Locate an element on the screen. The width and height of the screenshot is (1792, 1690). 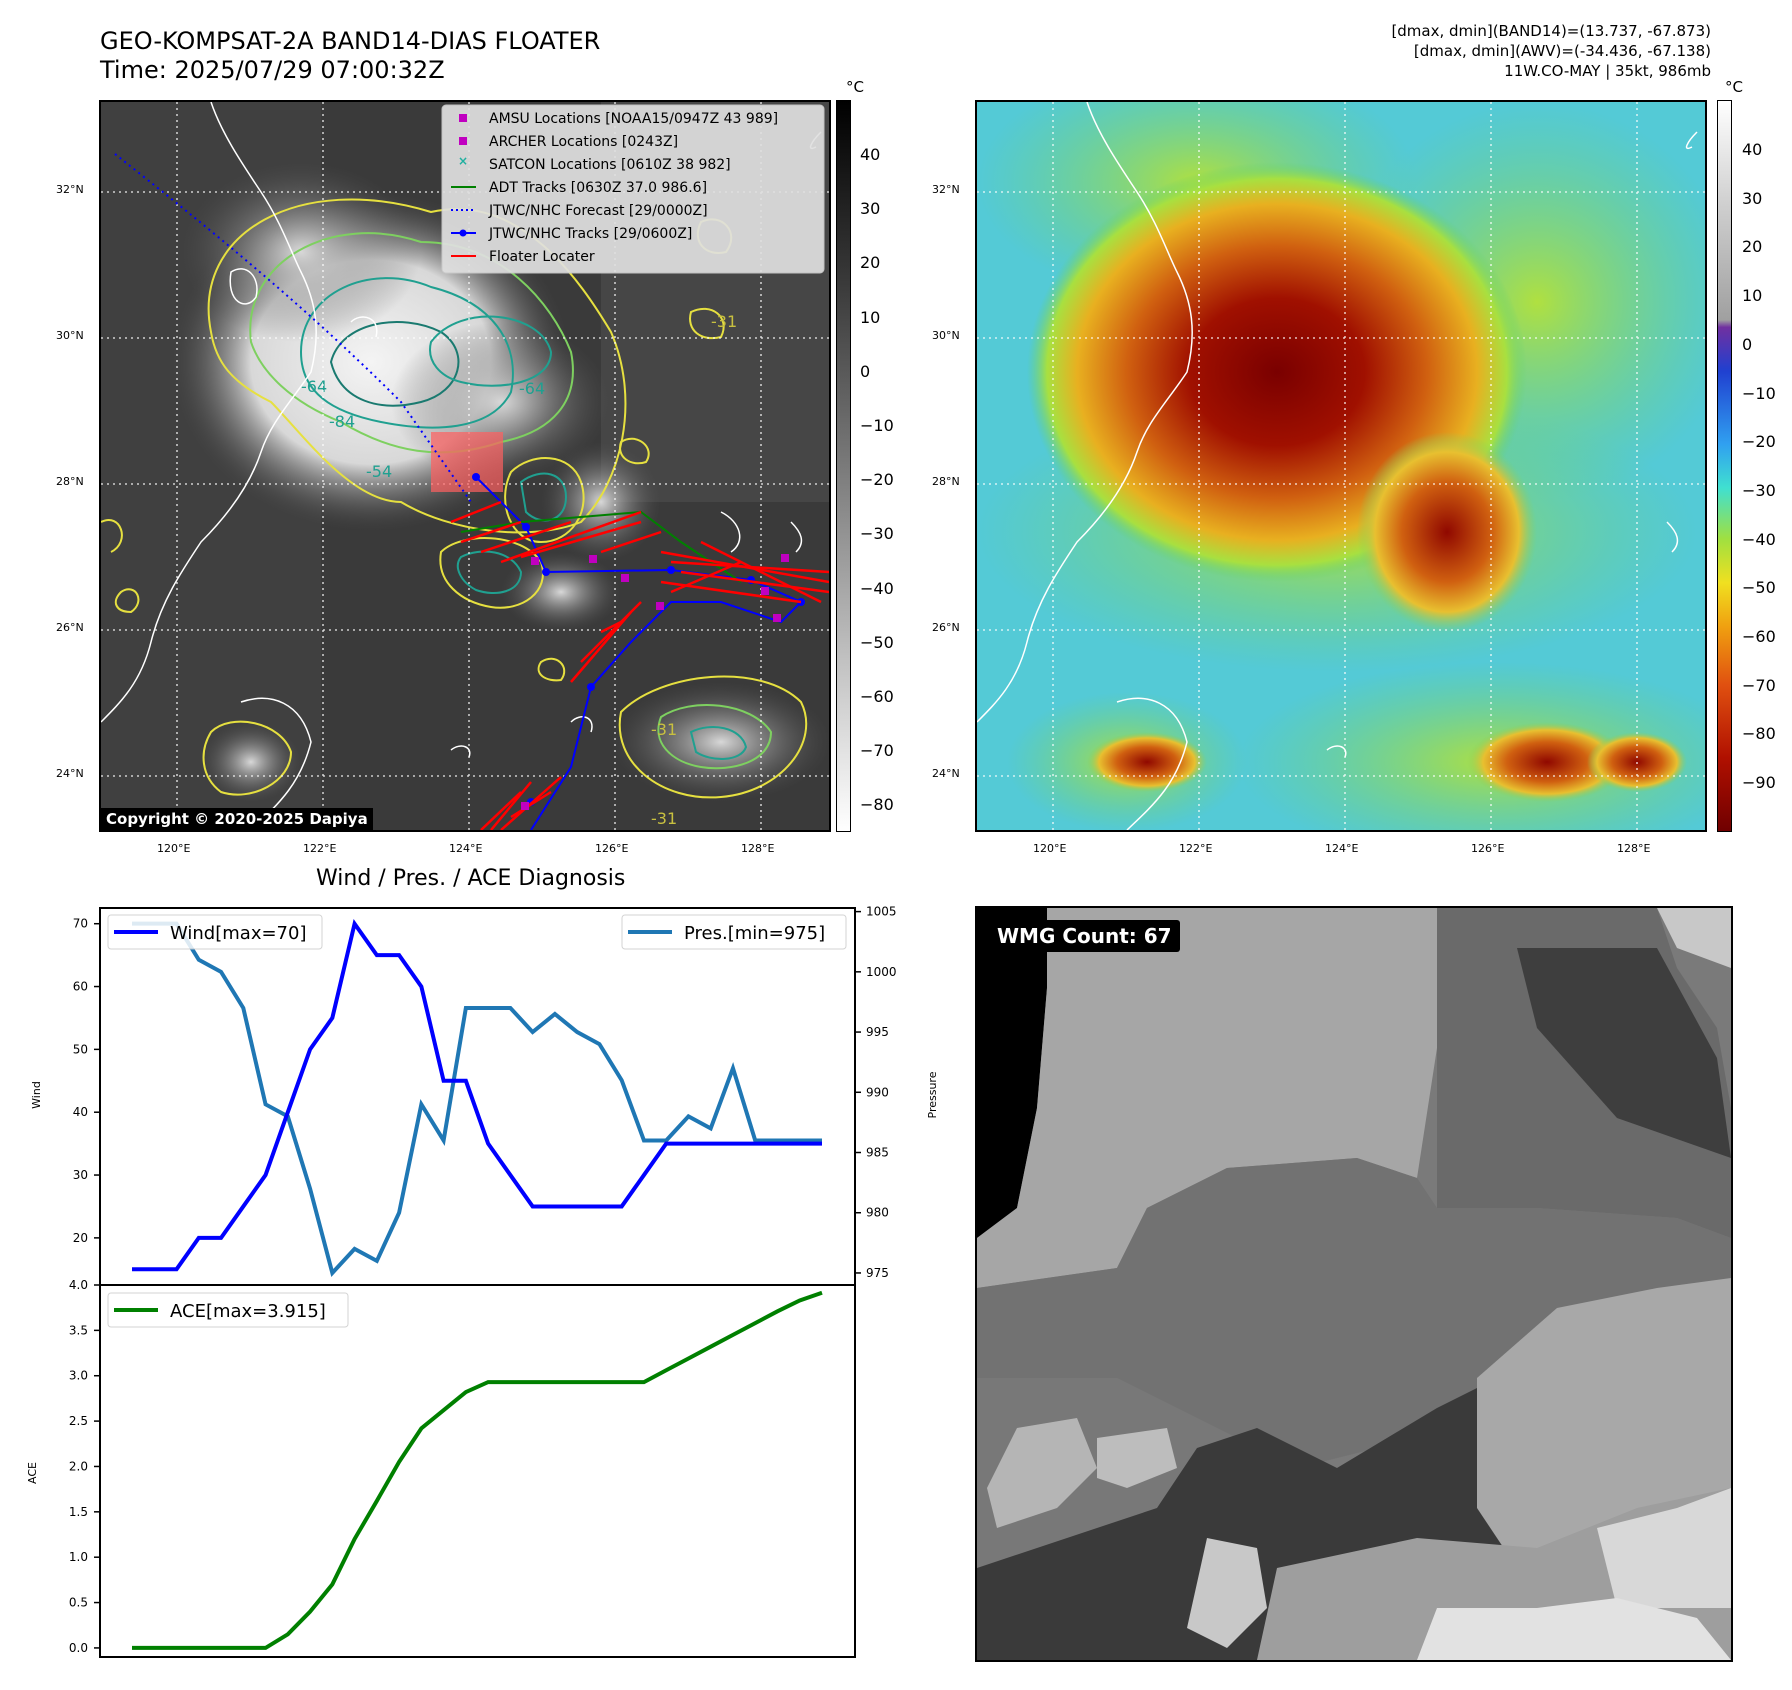
ace-axis-label: ACE is located at coordinates (32, 1473).